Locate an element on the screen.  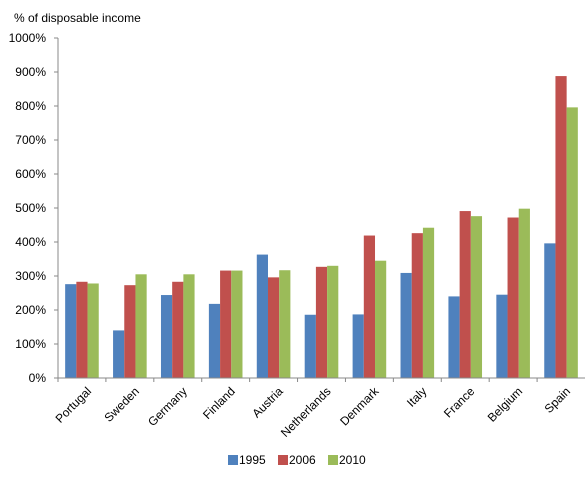
bar-netherlands-2006 is located at coordinates (321, 322).